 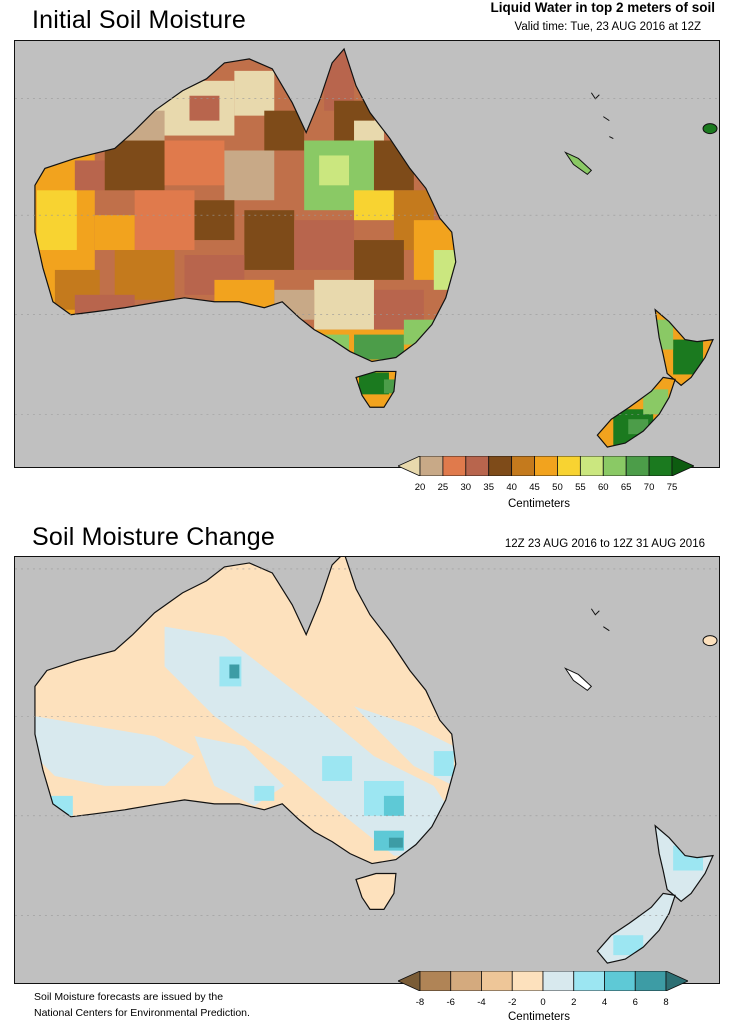 I want to click on panel1-valid-time: Valid time: Tue, 23 AUG 2016 at 12Z, so click(x=607, y=27).